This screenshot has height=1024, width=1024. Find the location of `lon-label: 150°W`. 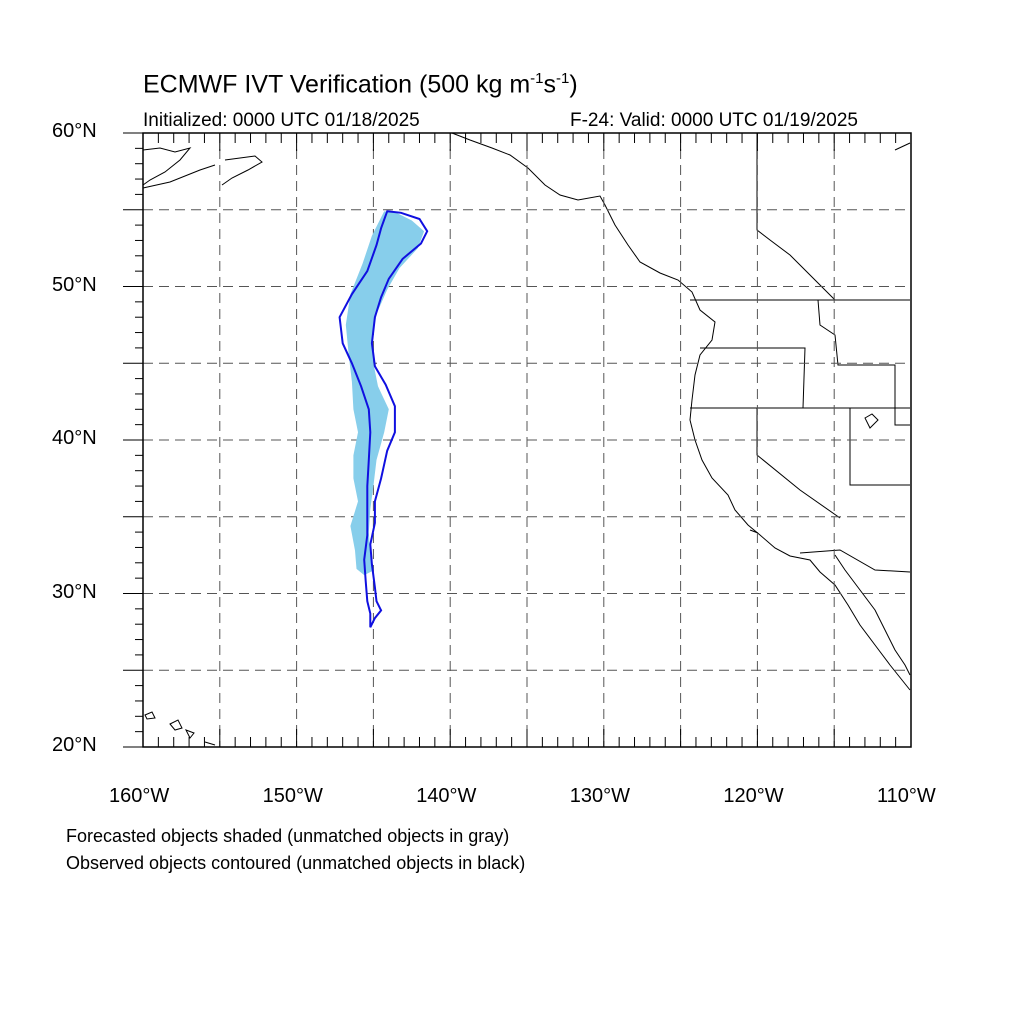

lon-label: 150°W is located at coordinates (292, 796).